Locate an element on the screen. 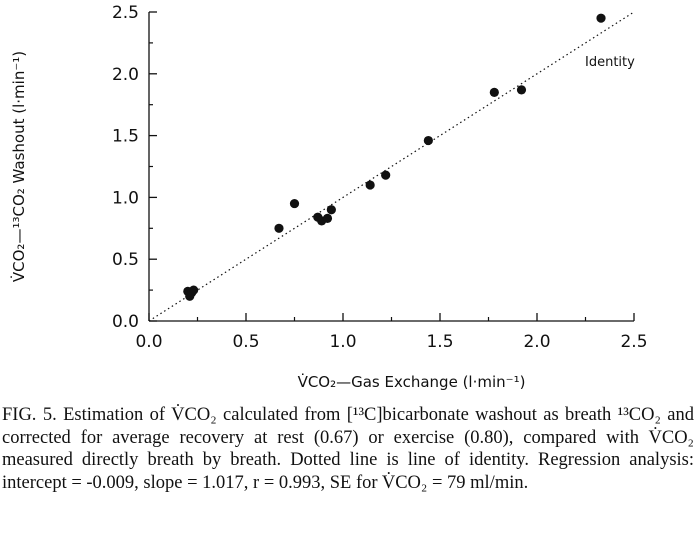 The width and height of the screenshot is (697, 534). y-tick: 2.5 is located at coordinates (134, 13).